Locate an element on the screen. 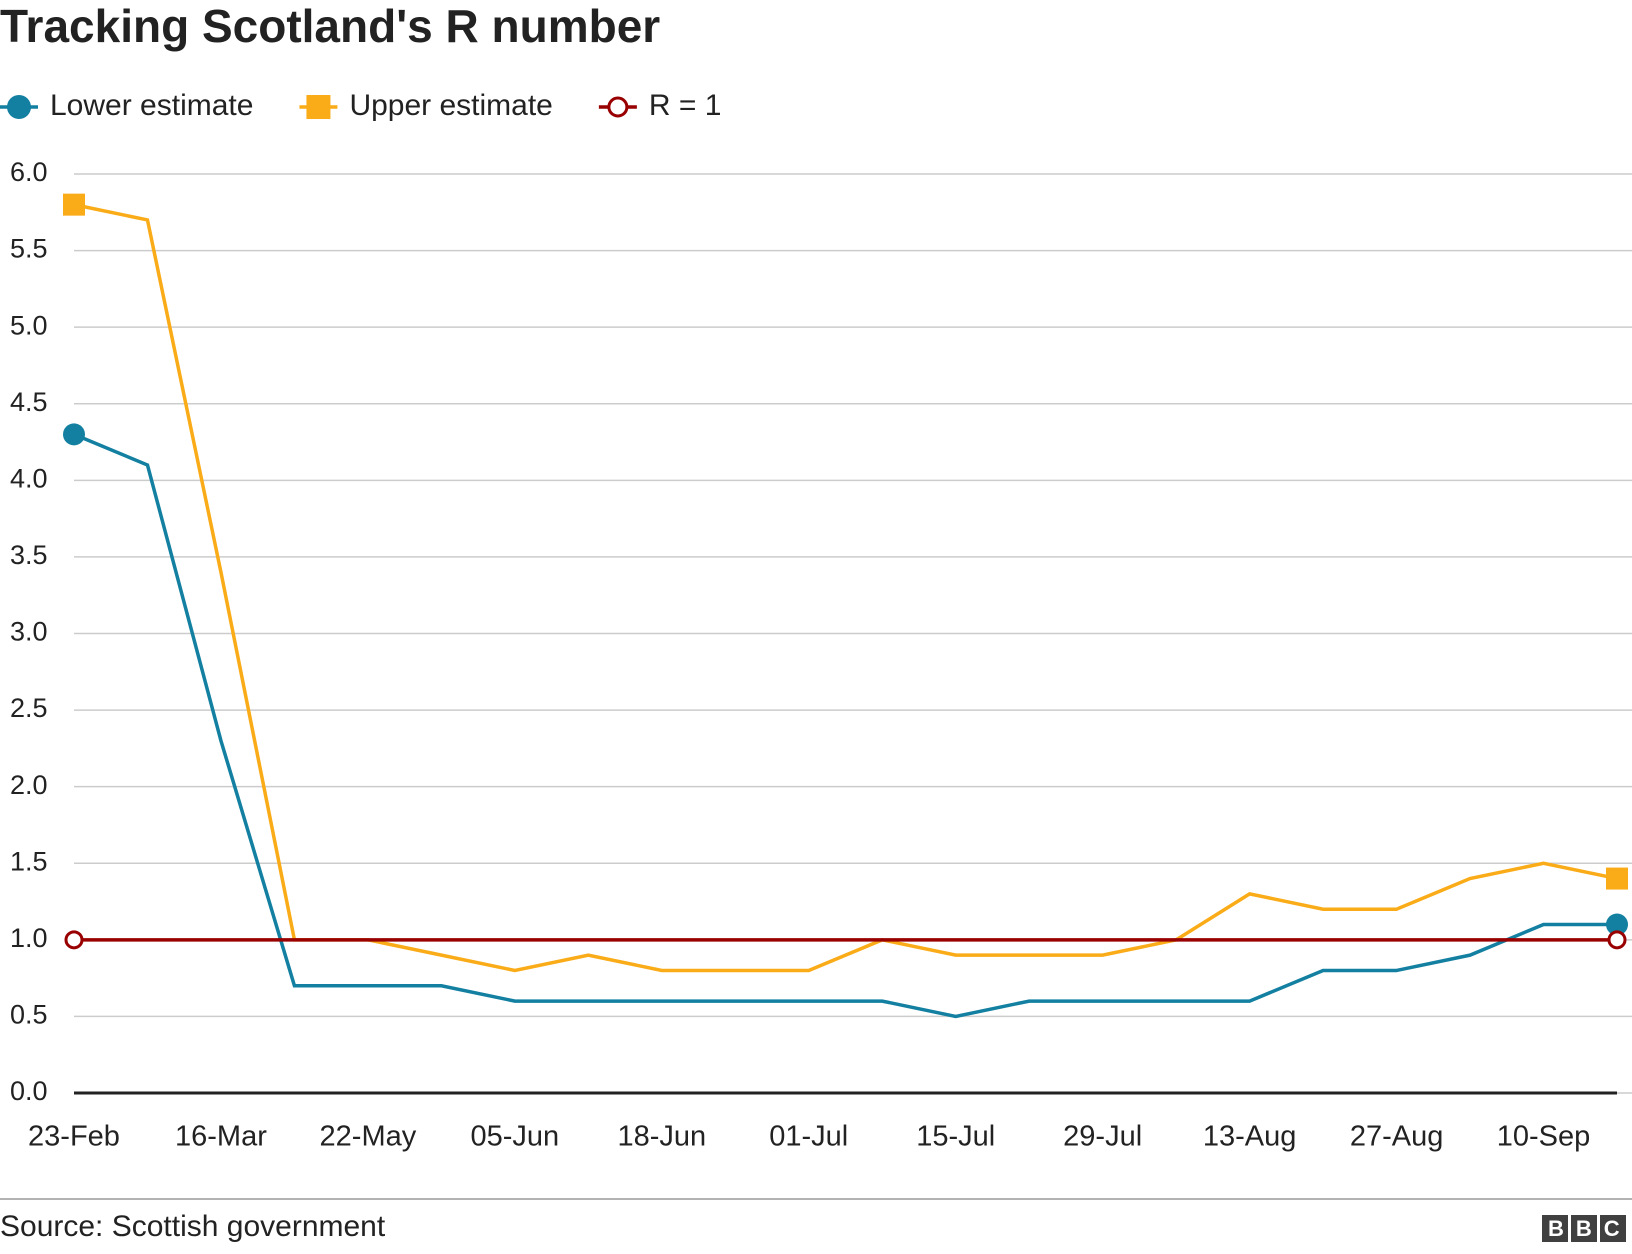 The image size is (1632, 1254). y-tick-label: 0.5 is located at coordinates (29, 1015).